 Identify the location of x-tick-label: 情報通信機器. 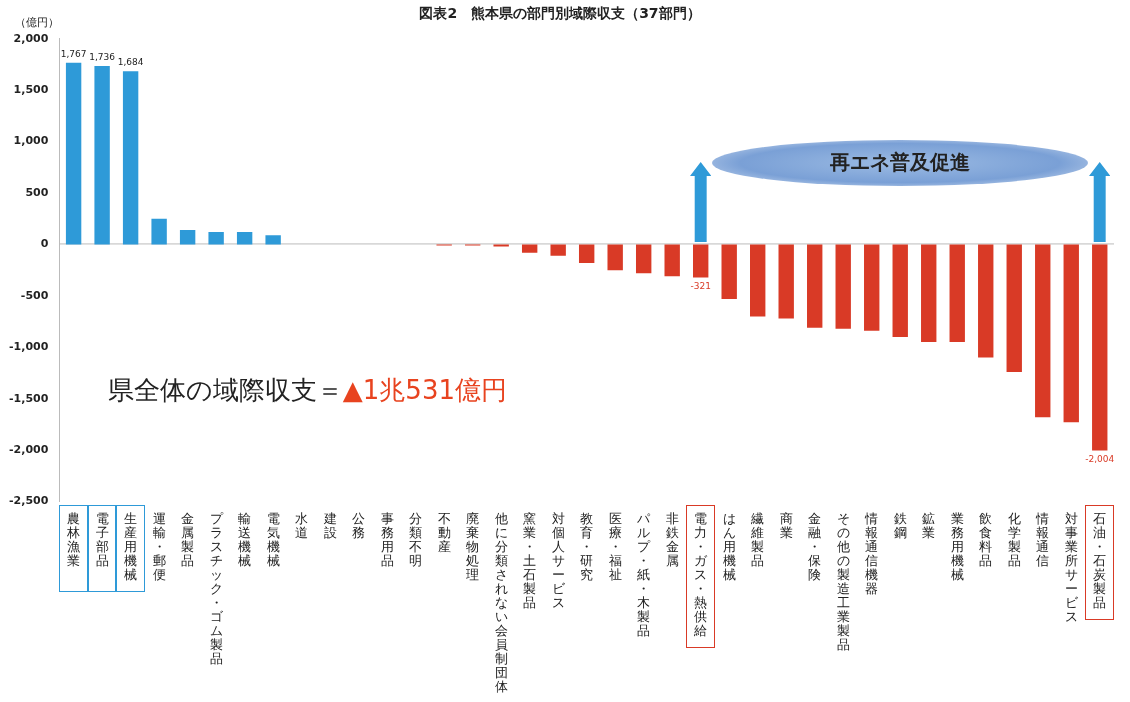
(871, 553).